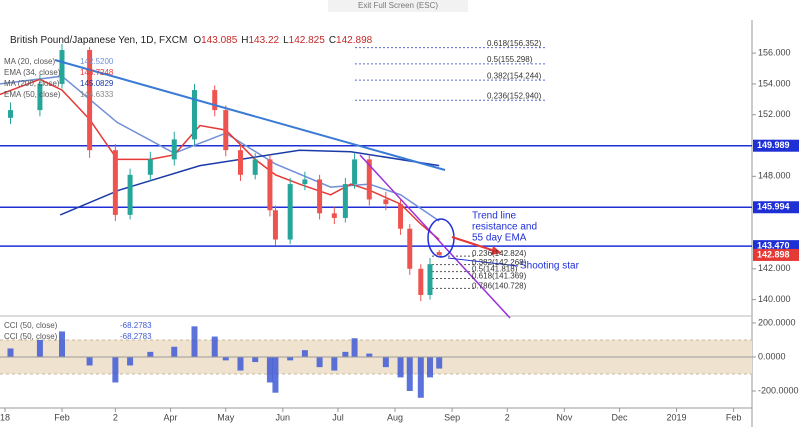  I want to click on annotation: Trend line, so click(494, 216).